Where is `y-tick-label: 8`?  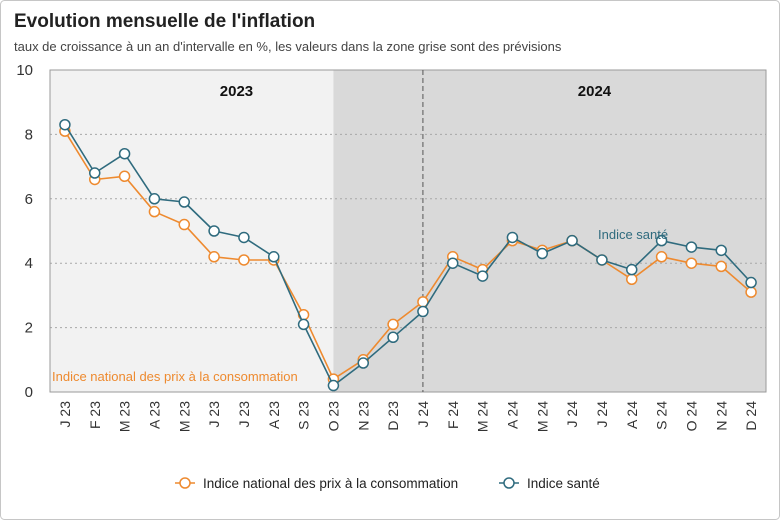 y-tick-label: 8 is located at coordinates (29, 134).